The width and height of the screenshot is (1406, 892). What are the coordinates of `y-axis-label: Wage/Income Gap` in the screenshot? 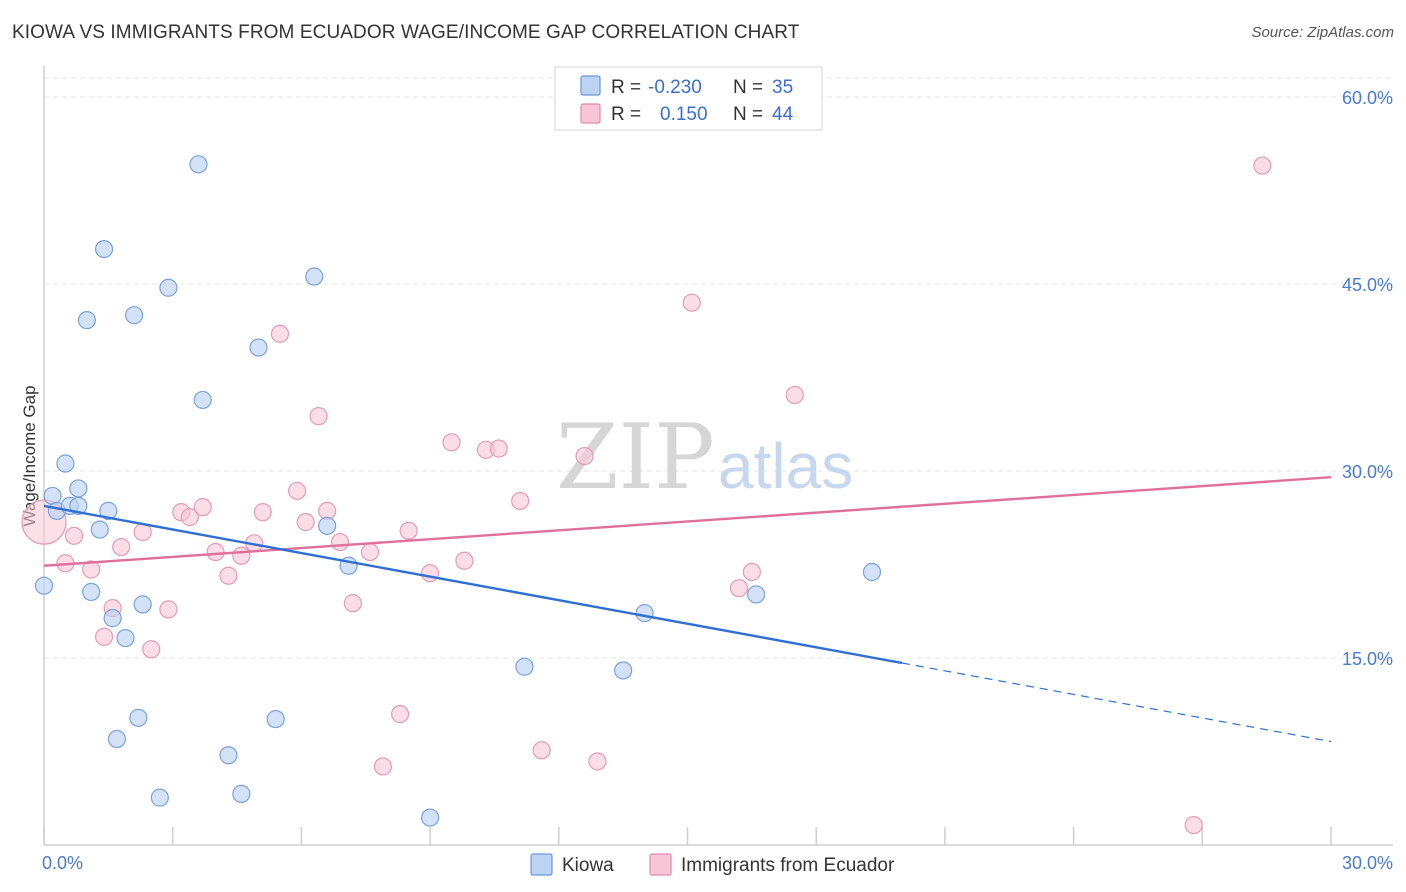 It's located at (29, 455).